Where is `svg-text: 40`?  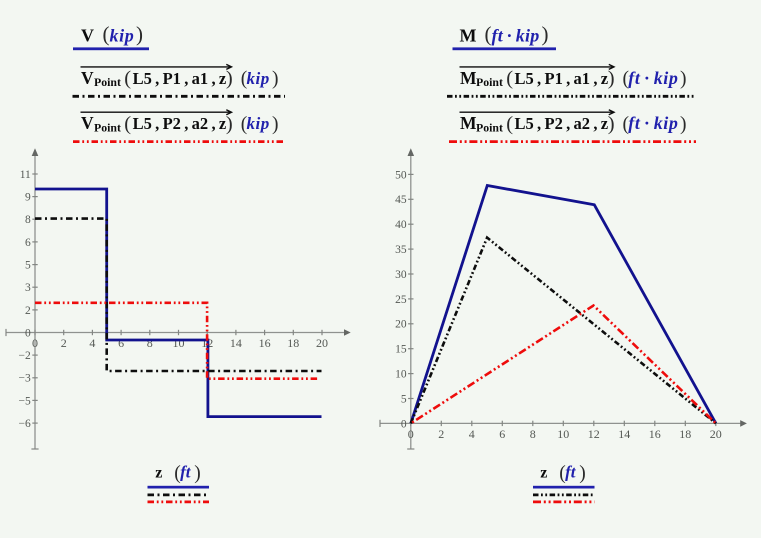
svg-text: 40 is located at coordinates (401, 225).